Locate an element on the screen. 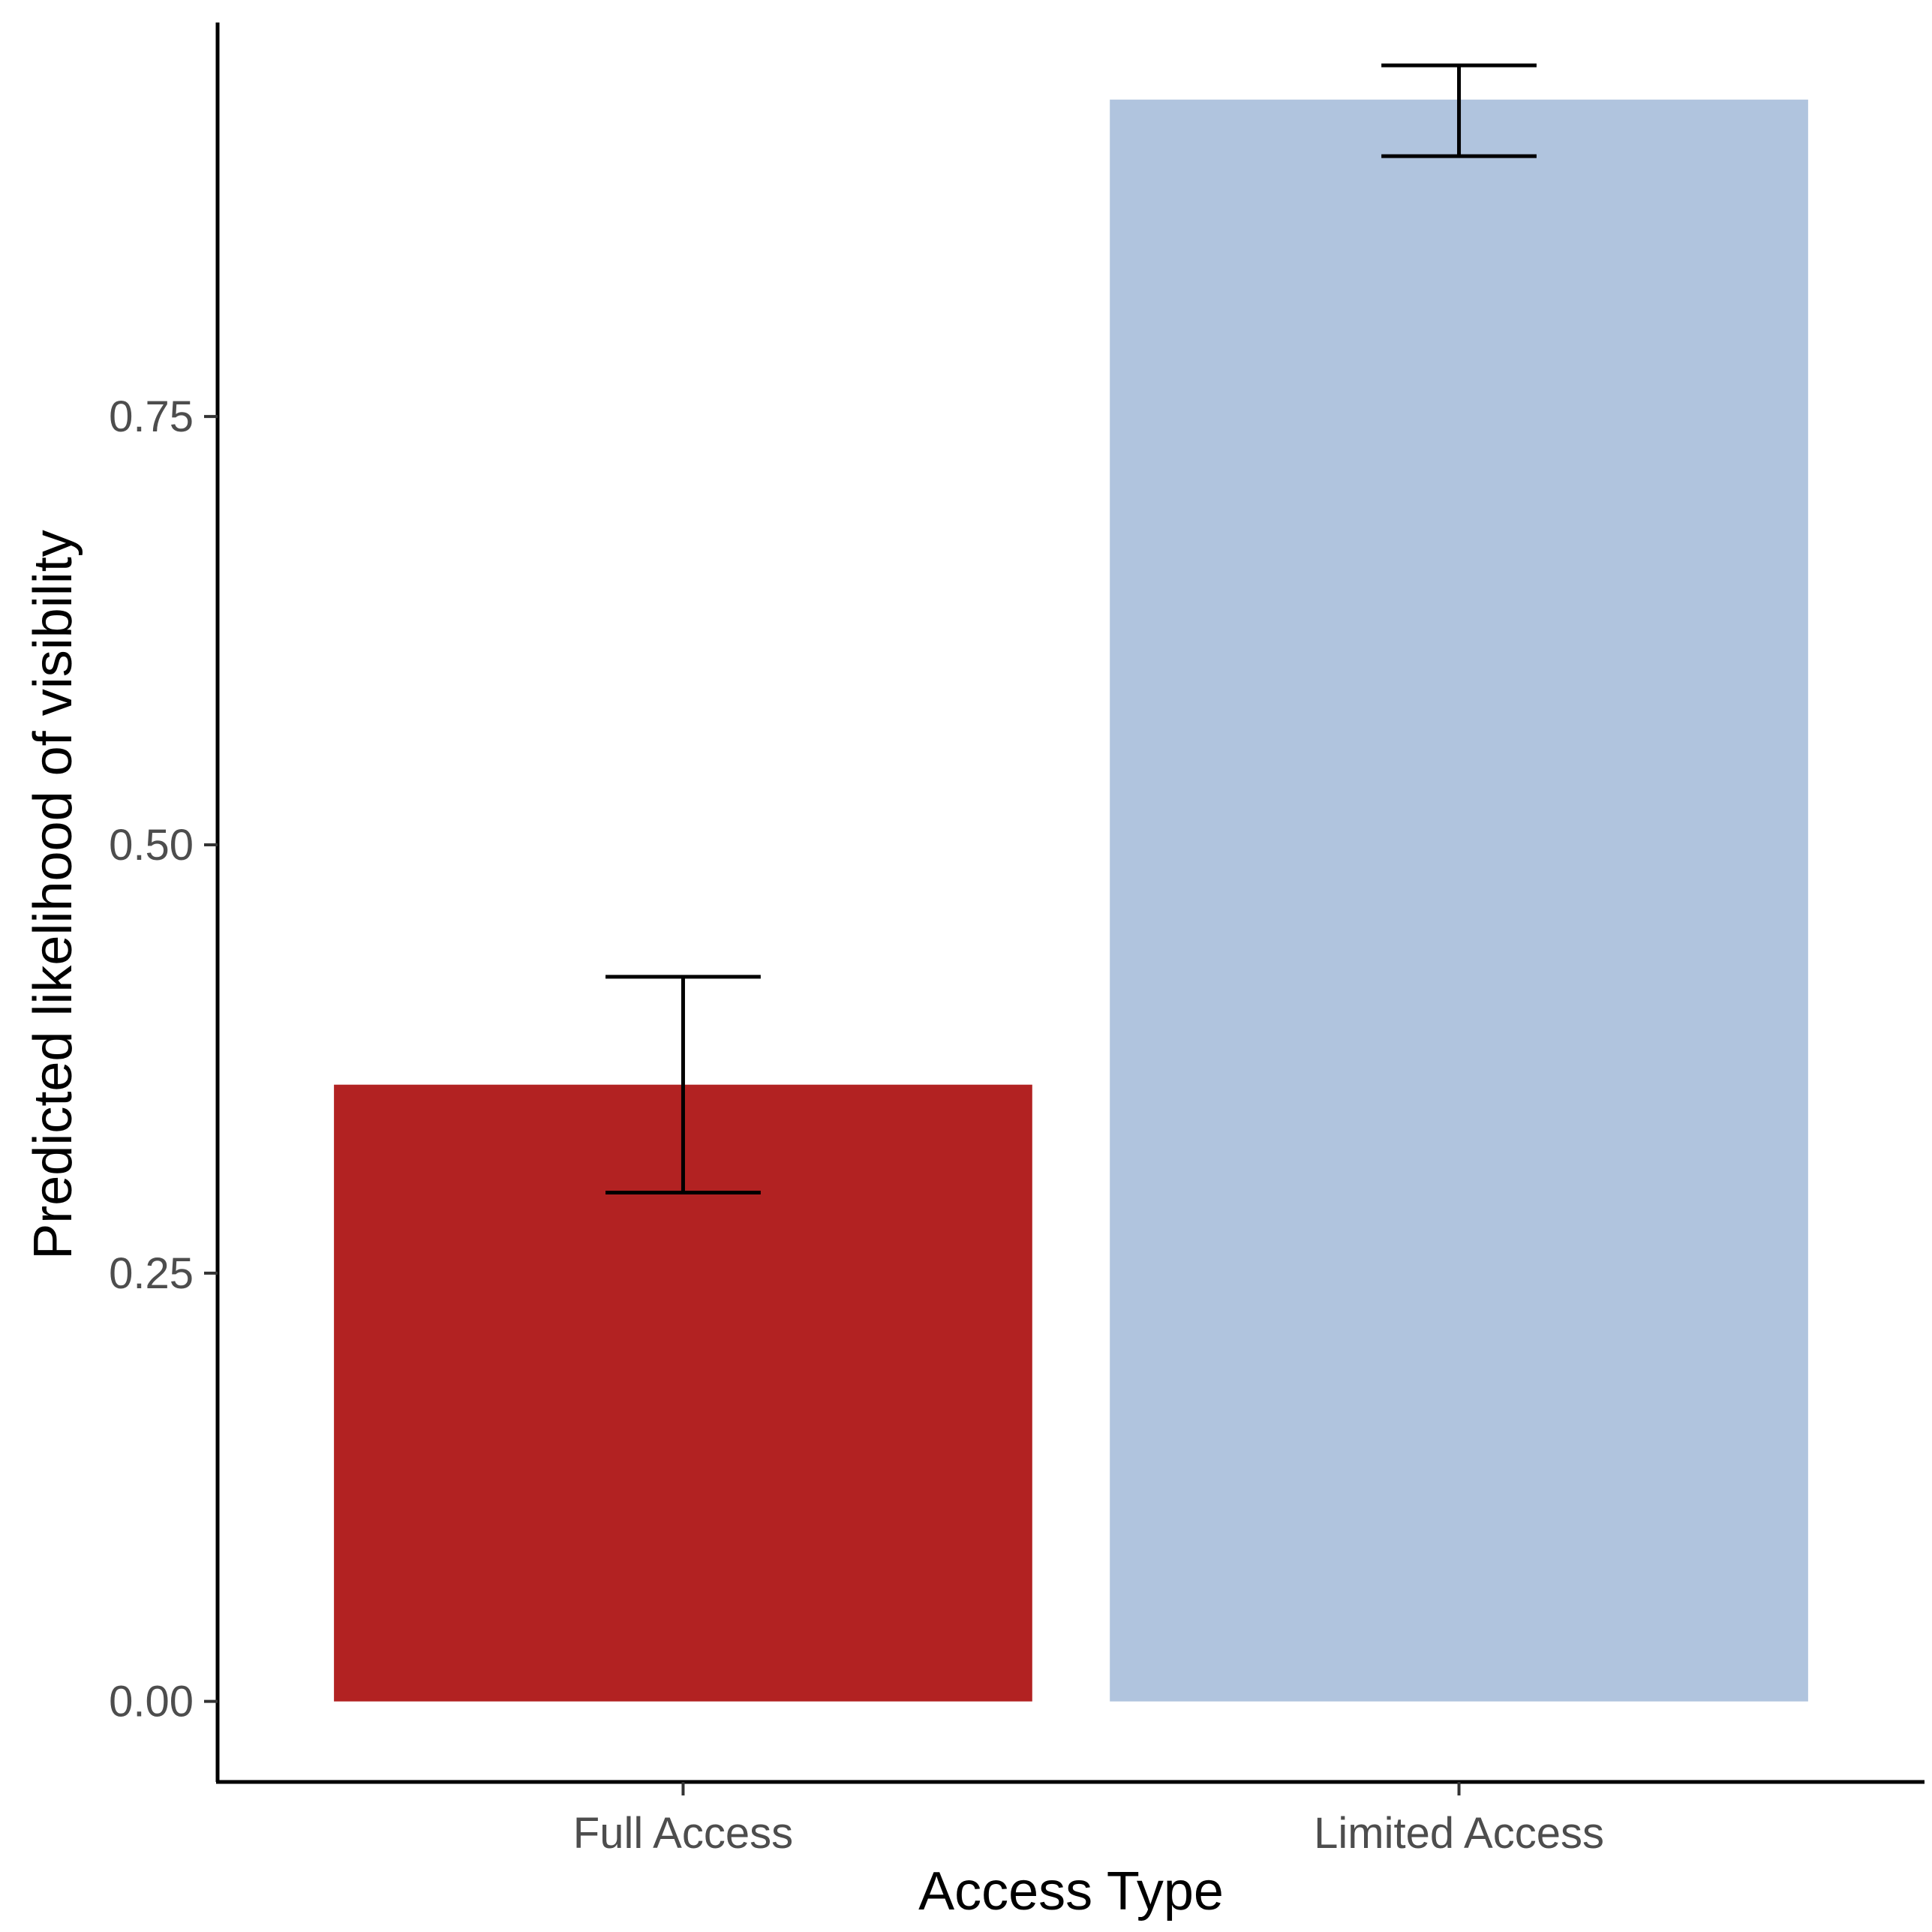  y-tick-label: 0.00 is located at coordinates (151, 1702).